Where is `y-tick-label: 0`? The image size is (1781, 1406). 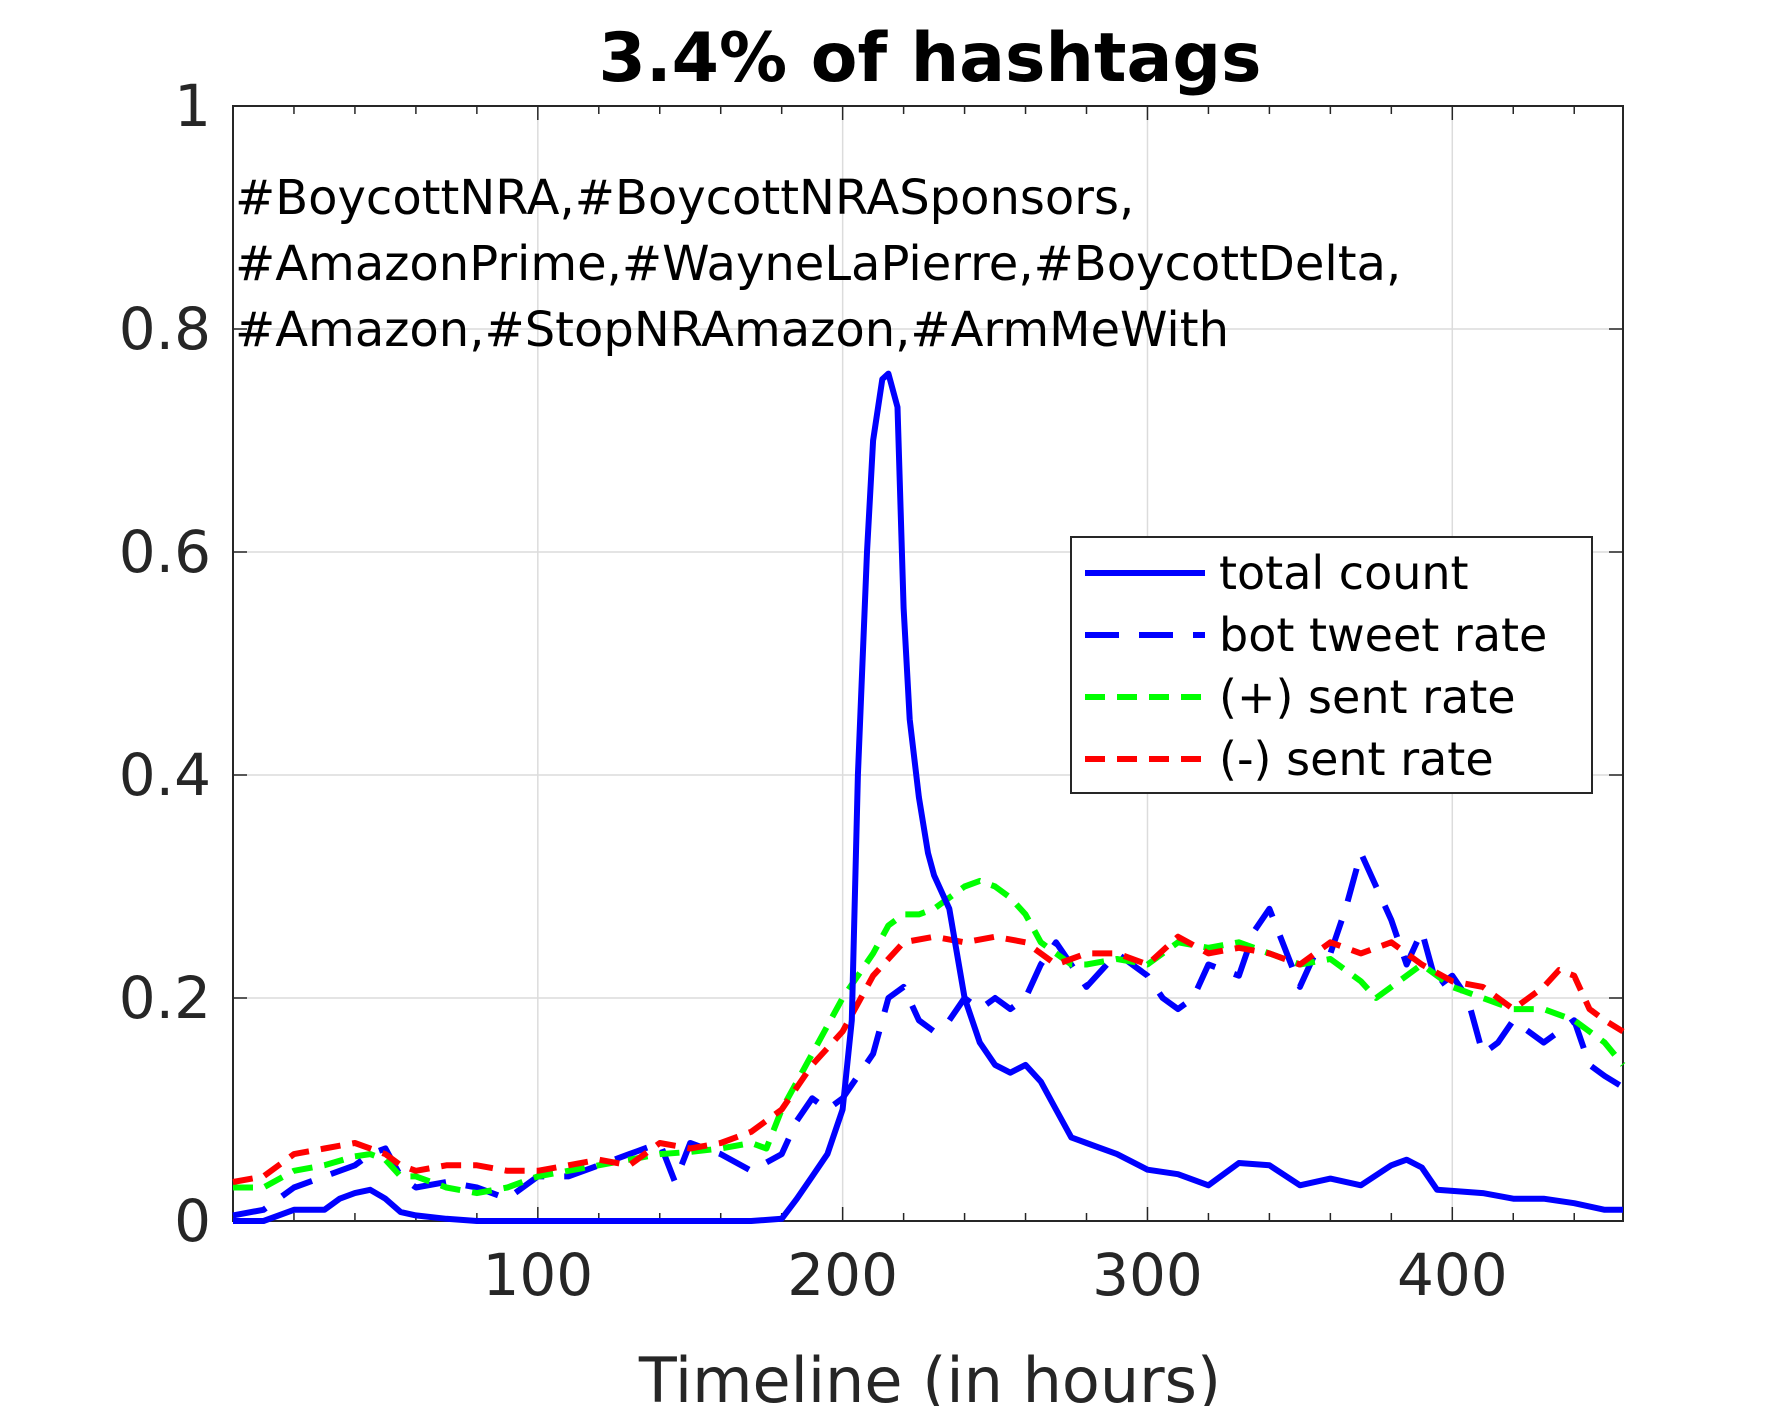 y-tick-label: 0 is located at coordinates (192, 1221).